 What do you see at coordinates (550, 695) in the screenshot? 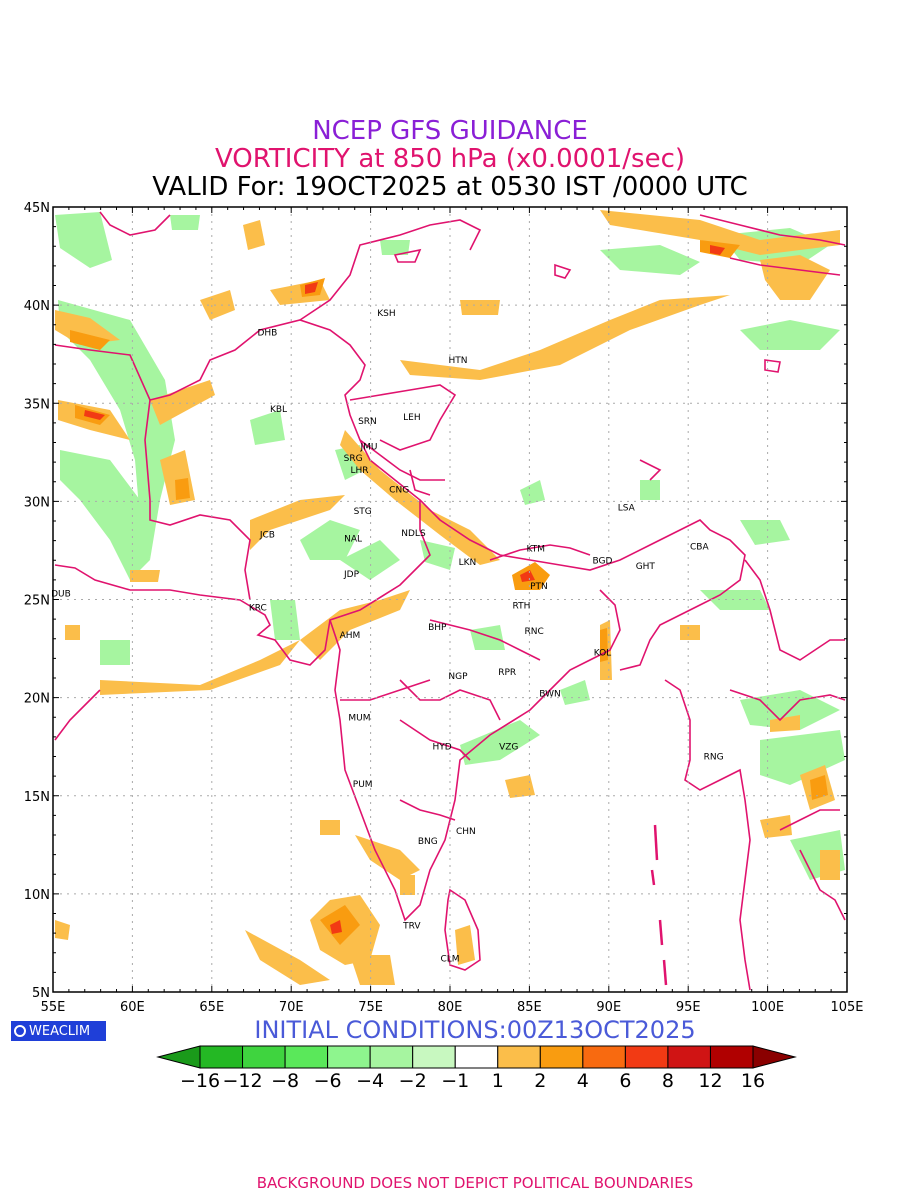
I see `city-label: BWN` at bounding box center [550, 695].